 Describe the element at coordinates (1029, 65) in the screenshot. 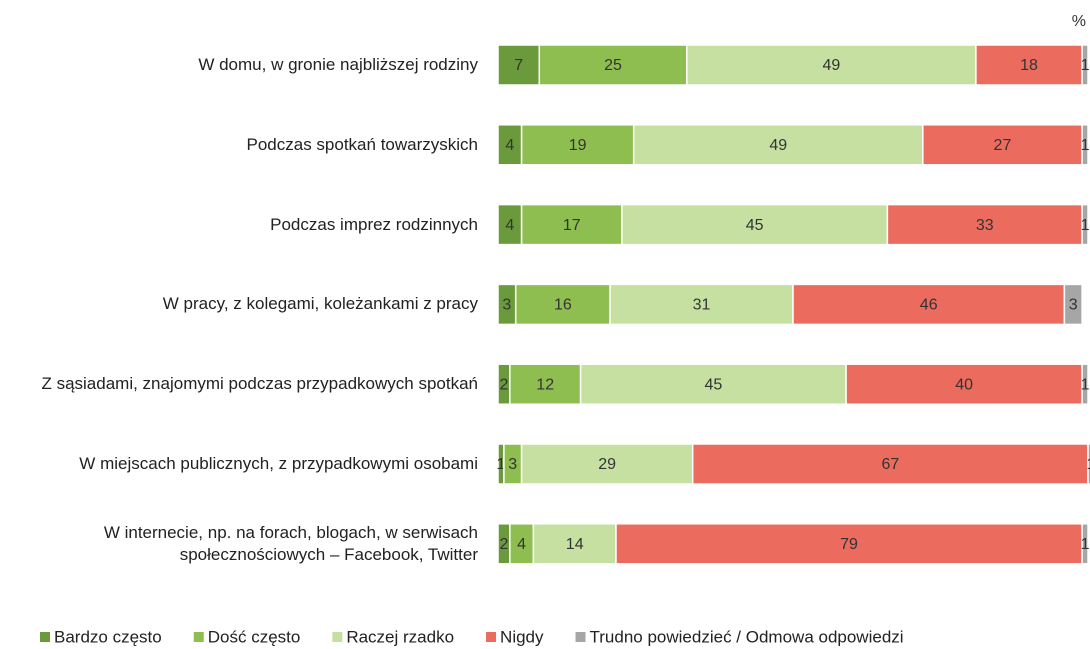

I see `value-label: 18` at that location.